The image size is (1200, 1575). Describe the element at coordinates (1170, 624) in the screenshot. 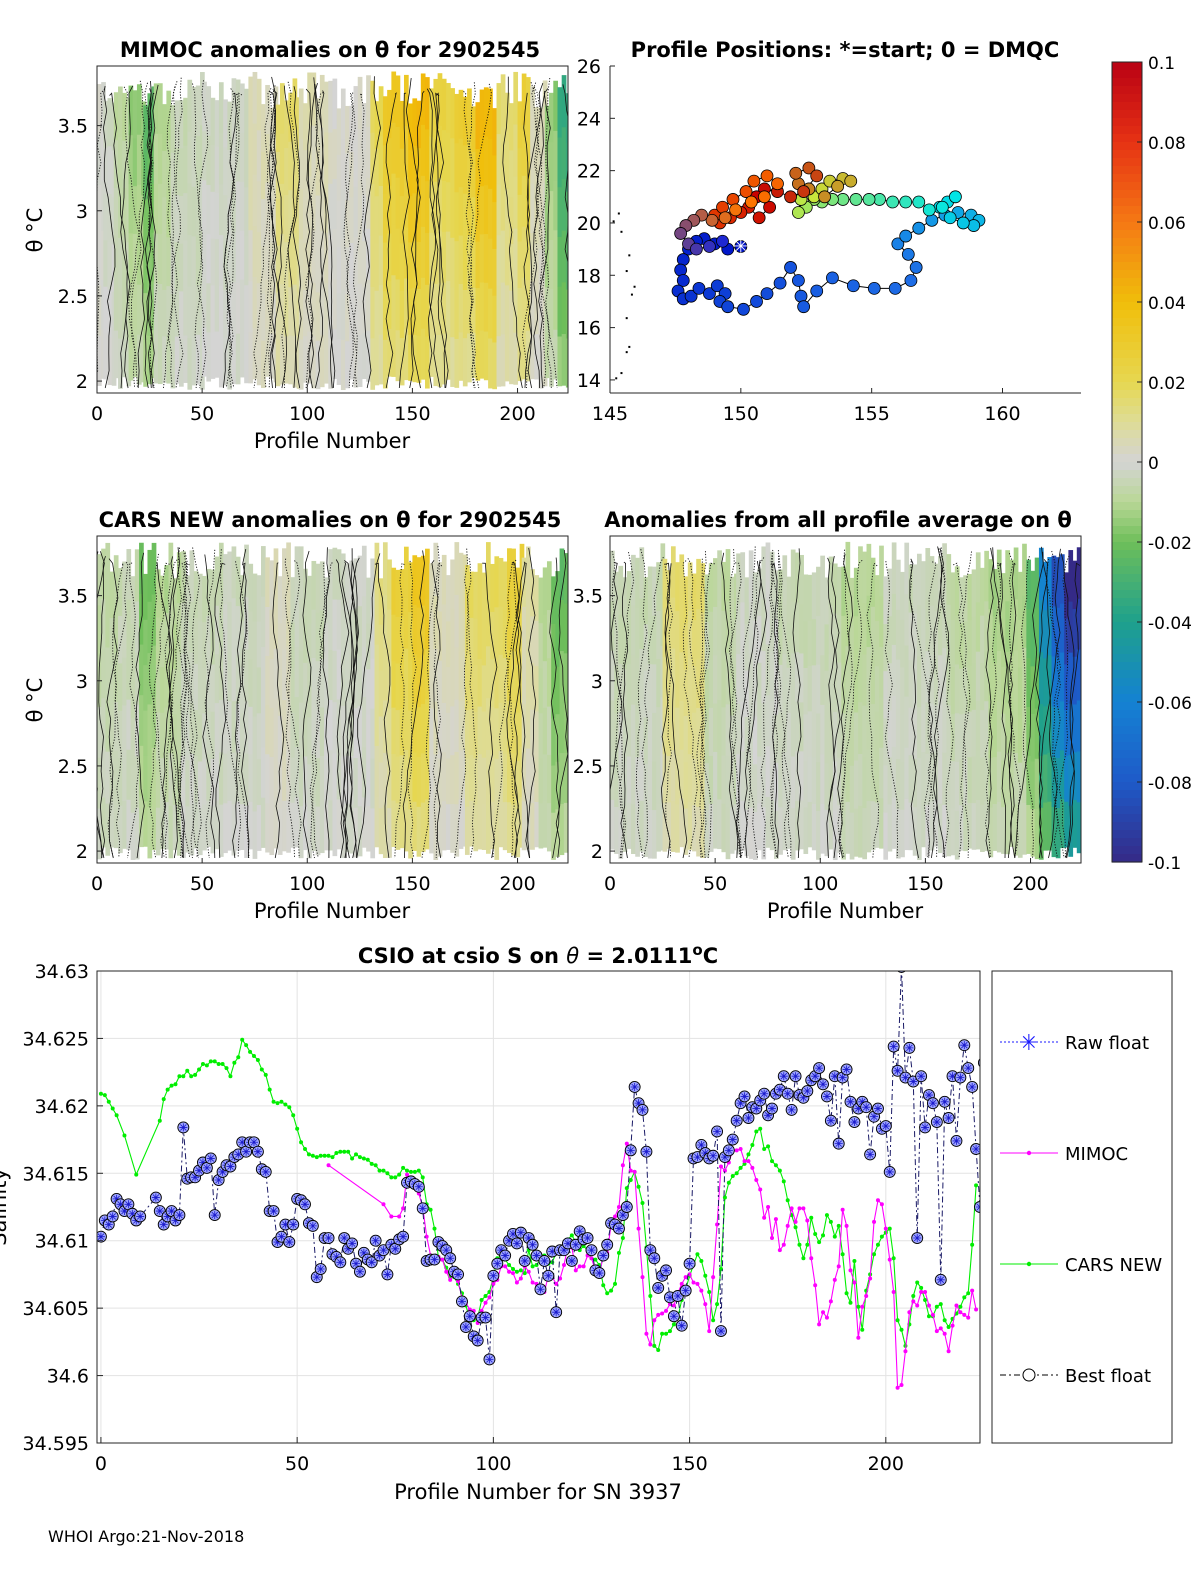

I see `colorbar-tick-label: -0.04` at that location.